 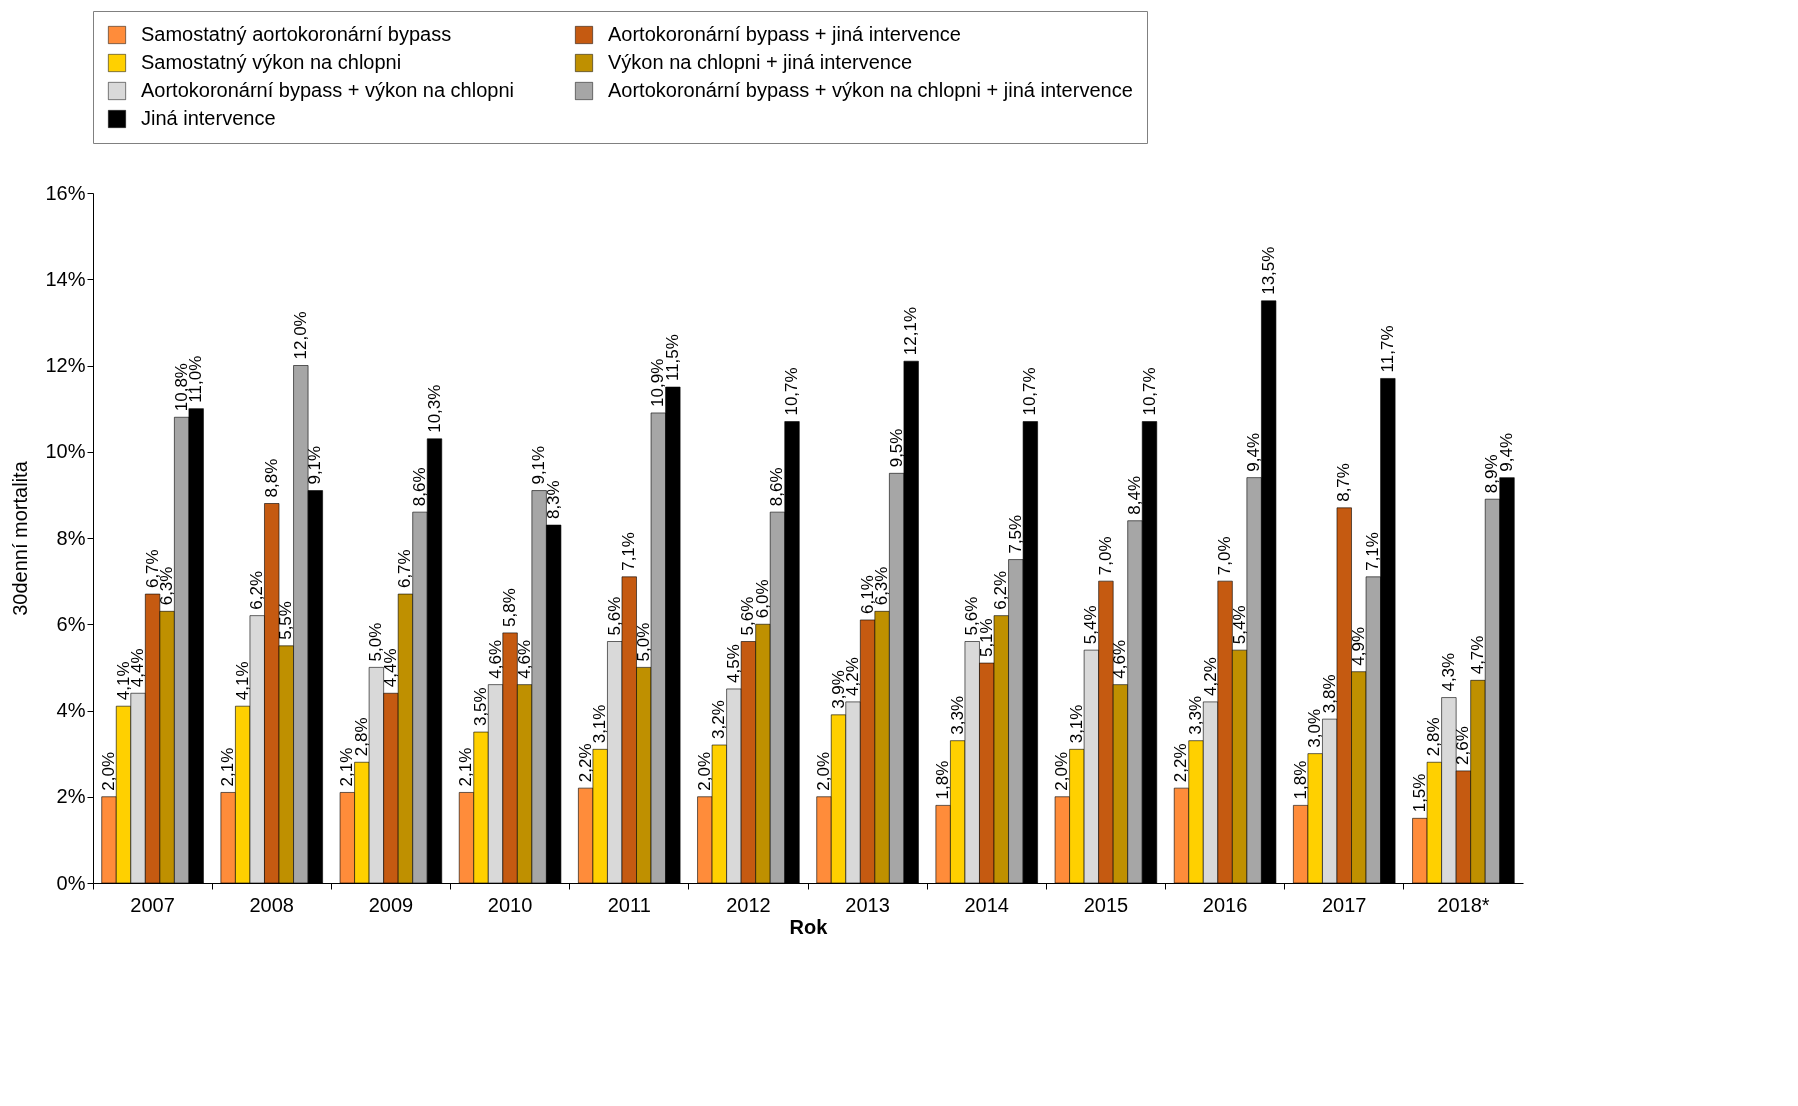 I want to click on x-tick-label: 2009, so click(x=391, y=904).